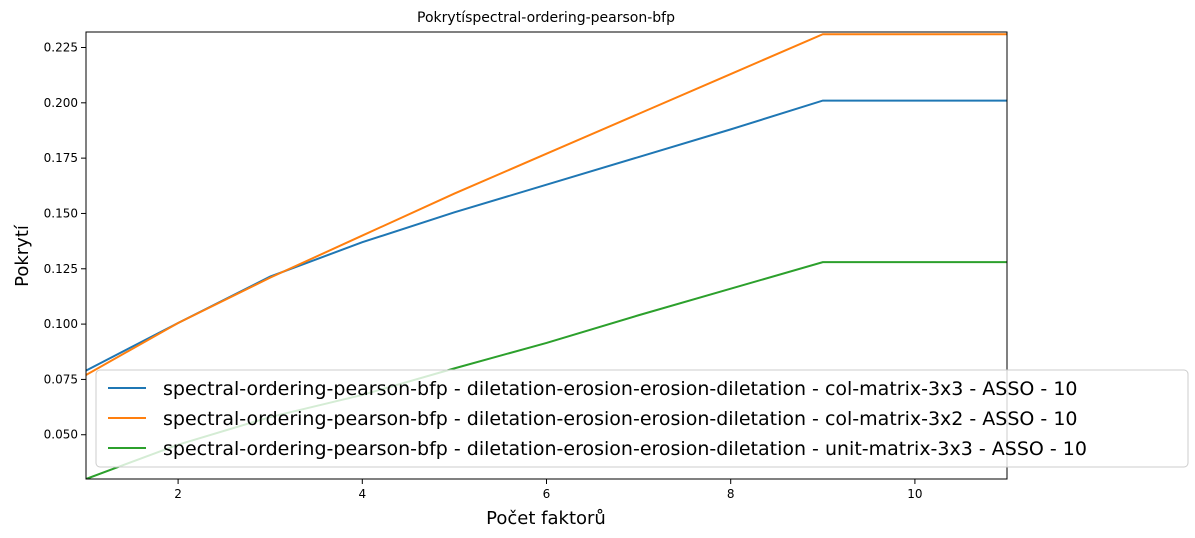 This screenshot has height=538, width=1195. What do you see at coordinates (61, 158) in the screenshot?
I see `y-tick-label: 0.175` at bounding box center [61, 158].